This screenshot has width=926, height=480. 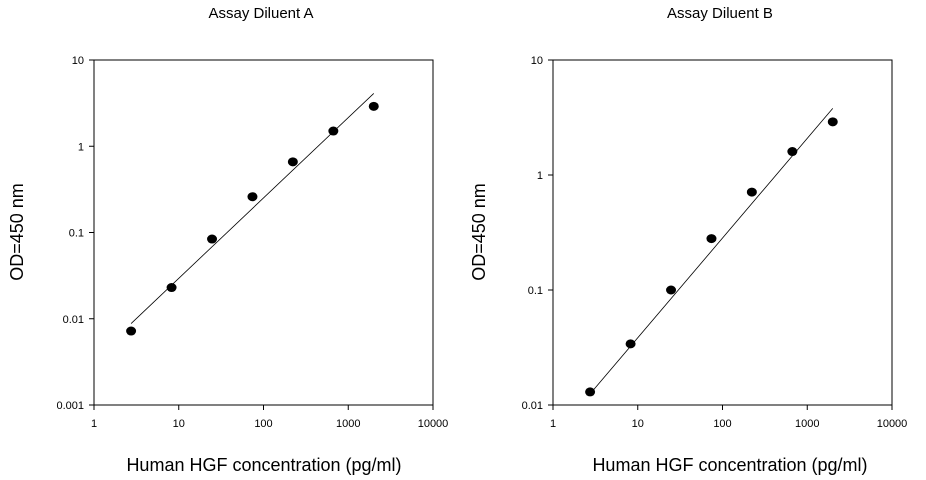 What do you see at coordinates (70, 406) in the screenshot?
I see `chart-a-y-tick-label: 0.001` at bounding box center [70, 406].